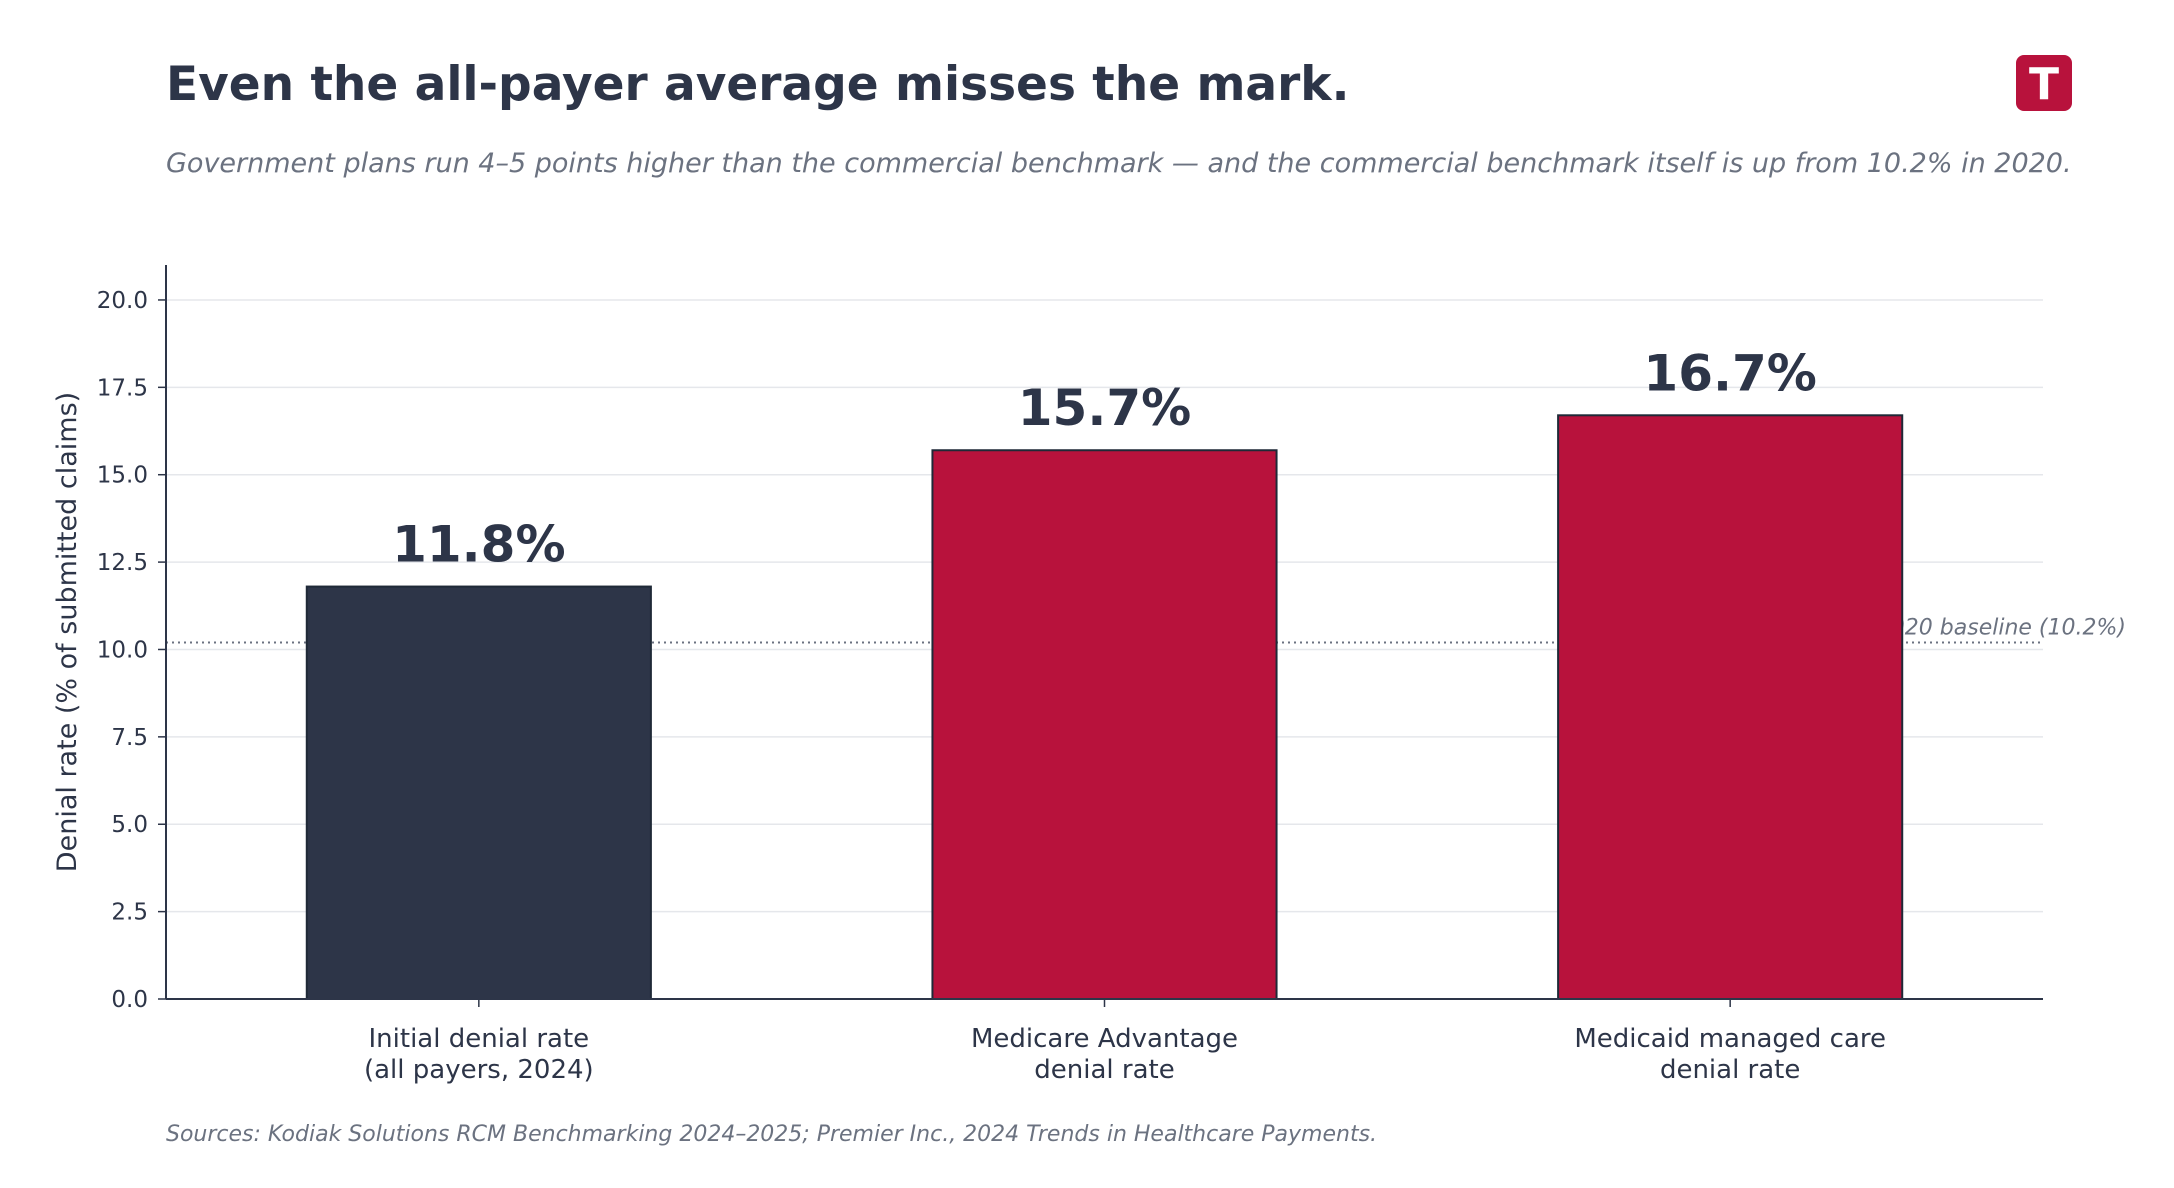  What do you see at coordinates (67, 632) in the screenshot?
I see `y-axis-label: Denial rate (% of submitted claims)` at bounding box center [67, 632].